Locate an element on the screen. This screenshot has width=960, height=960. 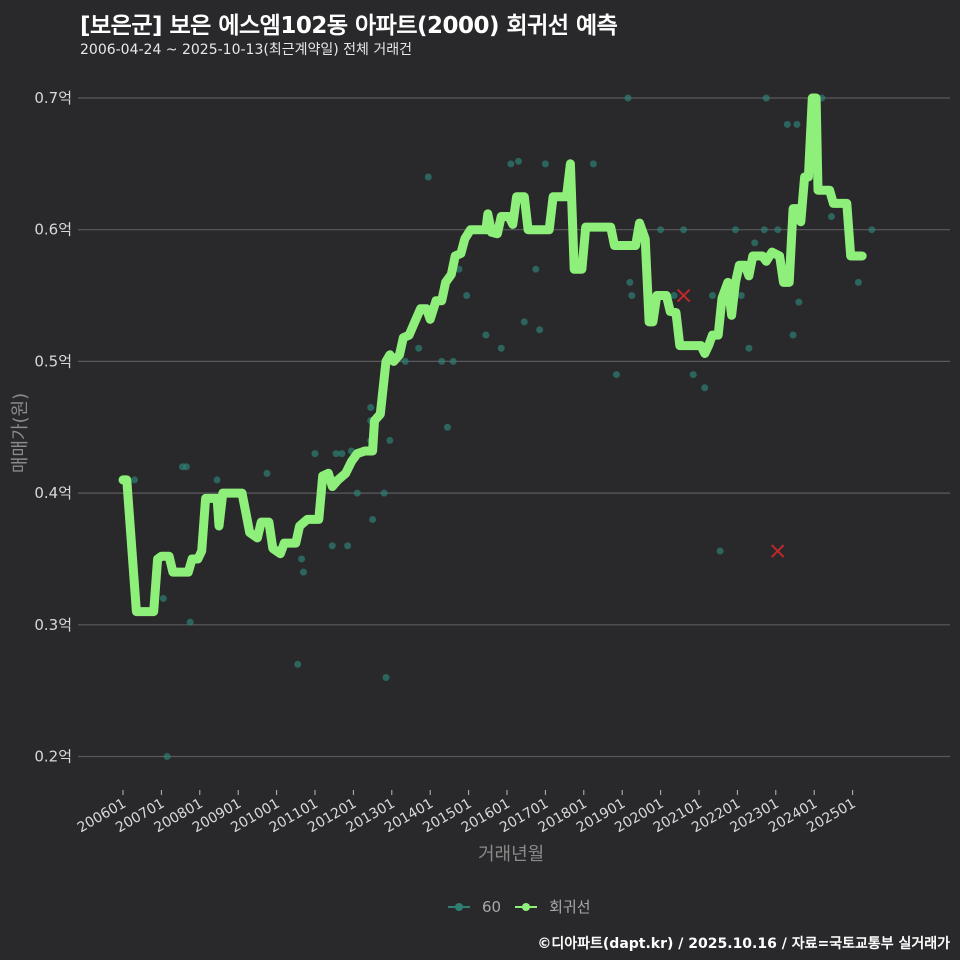
legend-label-regression: 회귀선 is located at coordinates (570, 907).